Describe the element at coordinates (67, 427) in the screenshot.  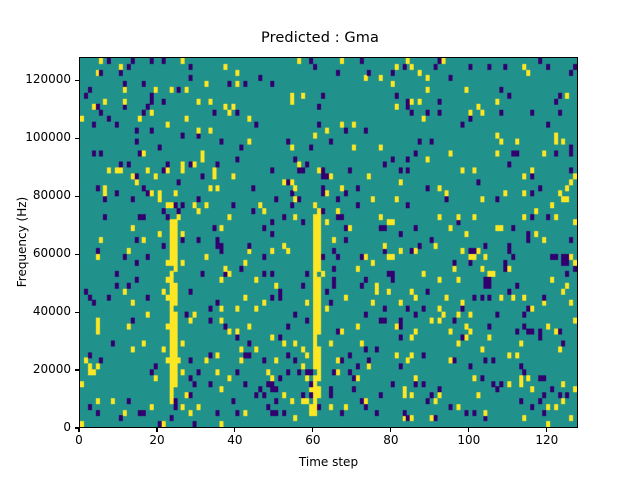
I see `y-tick-label: 0` at that location.